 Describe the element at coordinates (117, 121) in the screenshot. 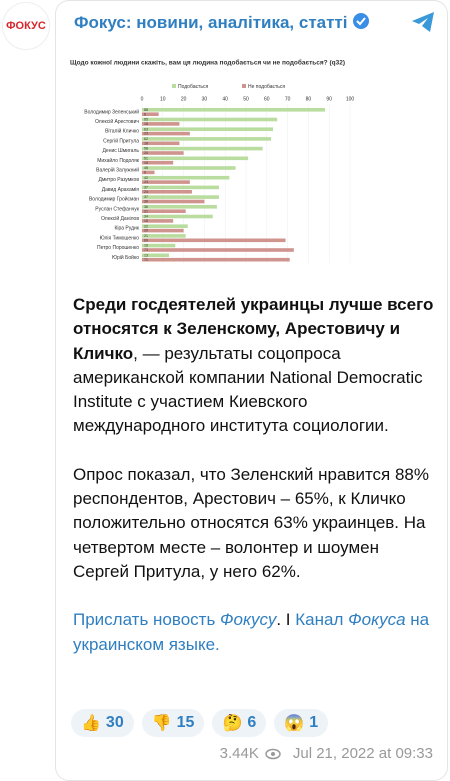

I see `category-label: Олексій Арестович` at that location.